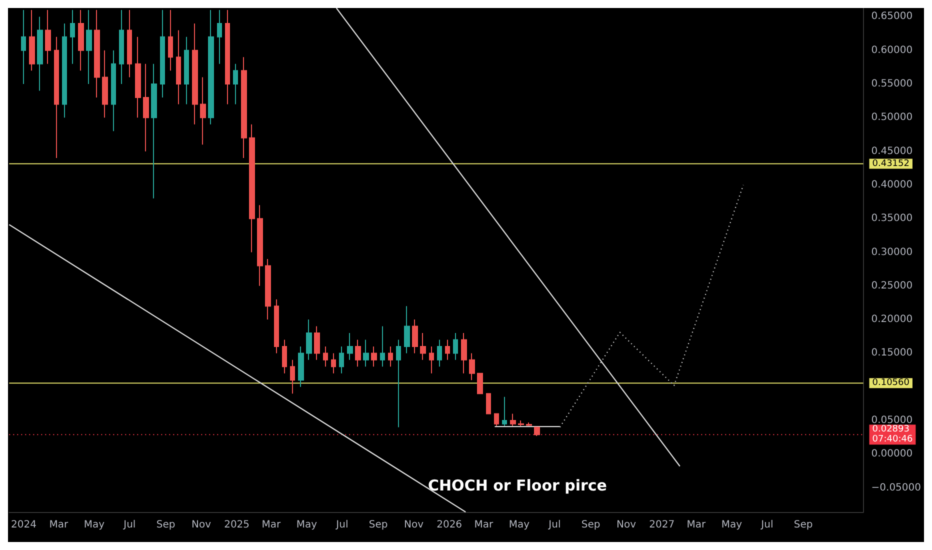  I want to click on ref-line-label: 0.10560, so click(891, 383).